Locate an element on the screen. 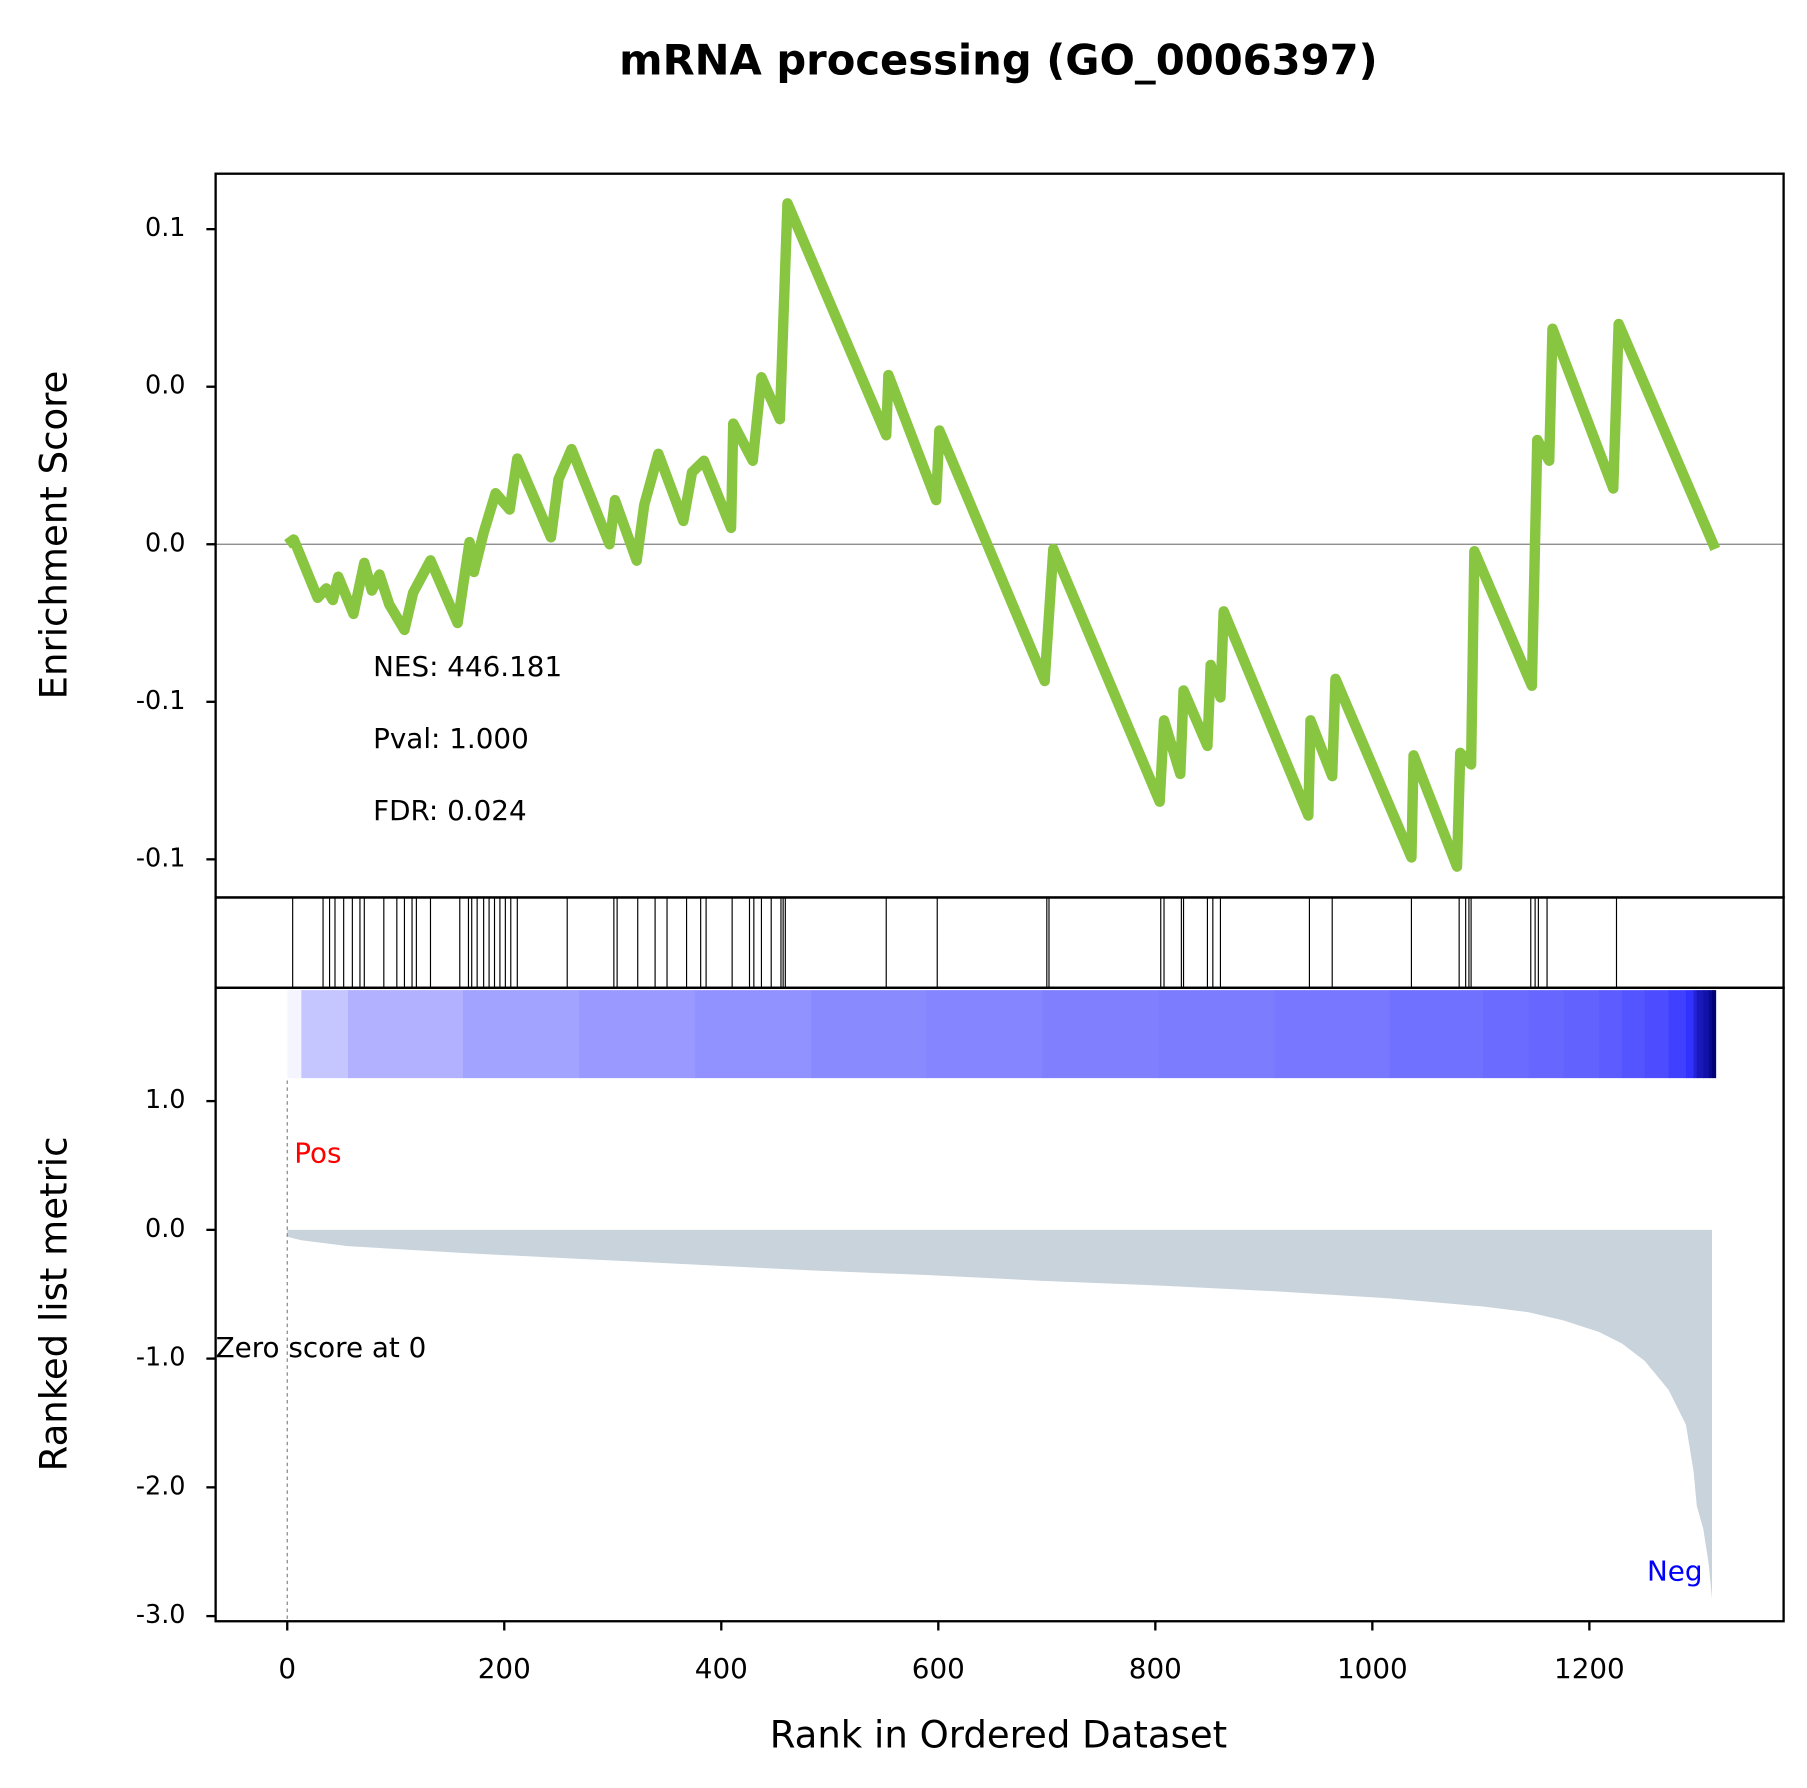 The height and width of the screenshot is (1788, 1807). x-tick-label: 600 is located at coordinates (938, 1668).